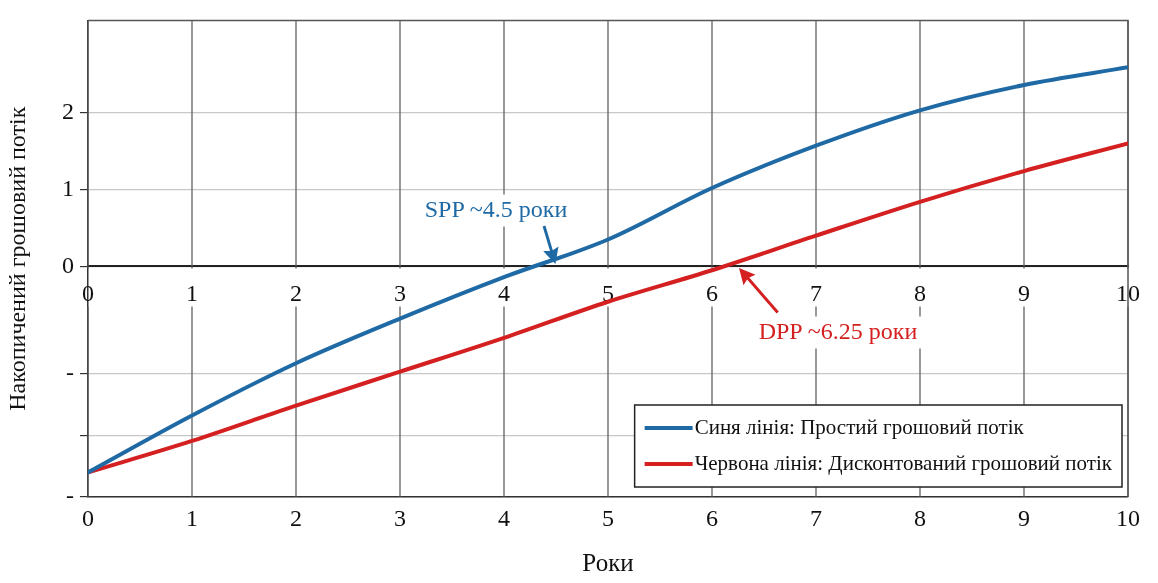 This screenshot has width=1158, height=583. What do you see at coordinates (838, 330) in the screenshot?
I see `annotation: DPP ~6.25 роки` at bounding box center [838, 330].